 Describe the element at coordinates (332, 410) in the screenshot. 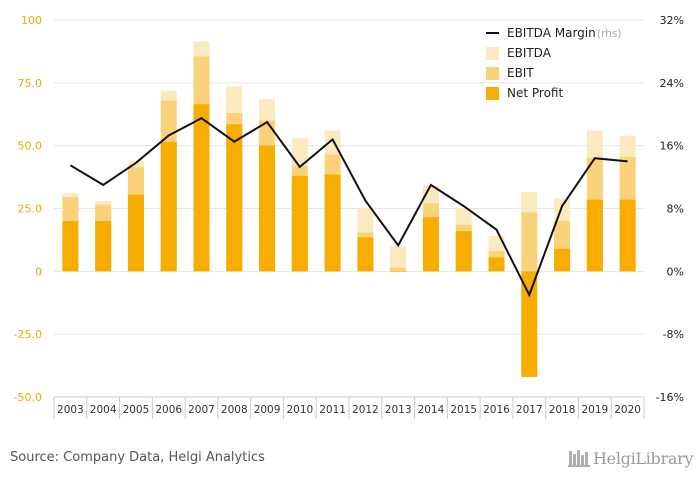

I see `x-tick-label: 2011` at that location.